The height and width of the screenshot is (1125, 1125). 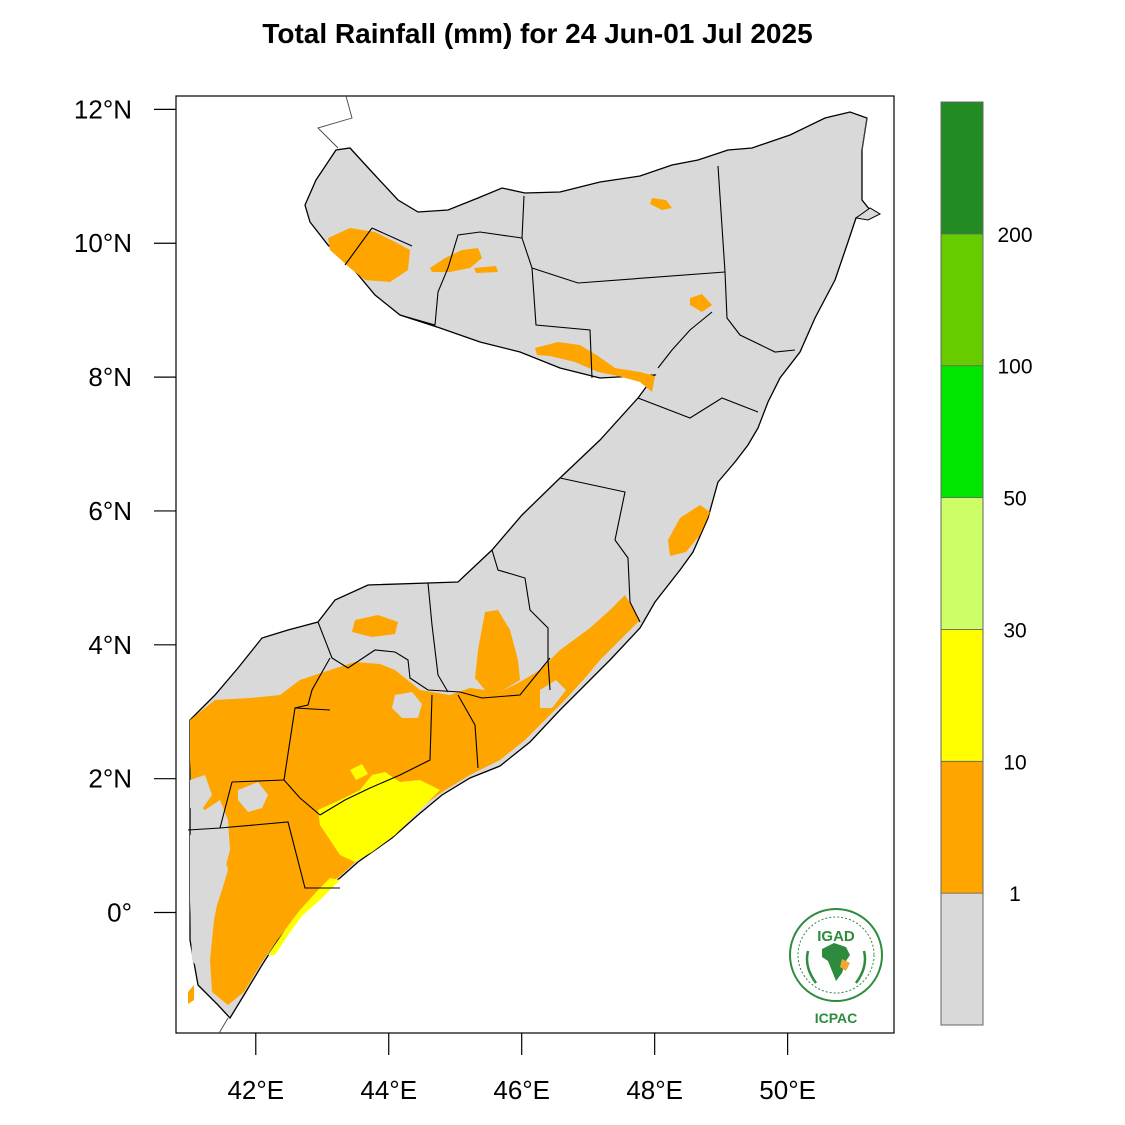 I want to click on legend-label: 100, so click(x=1014, y=367).